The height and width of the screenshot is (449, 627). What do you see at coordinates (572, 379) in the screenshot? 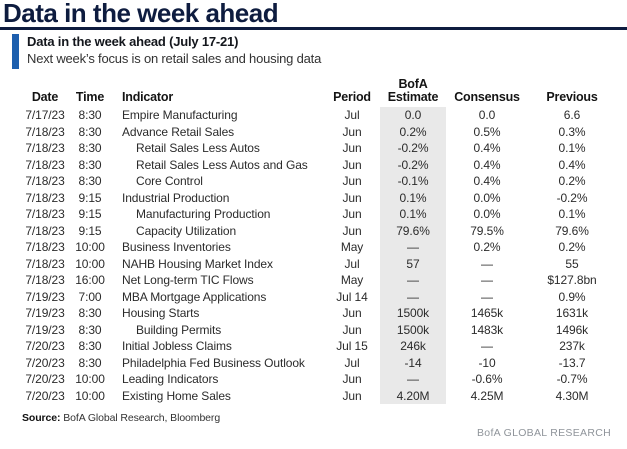
I see `cell-previous: -0.7%` at bounding box center [572, 379].